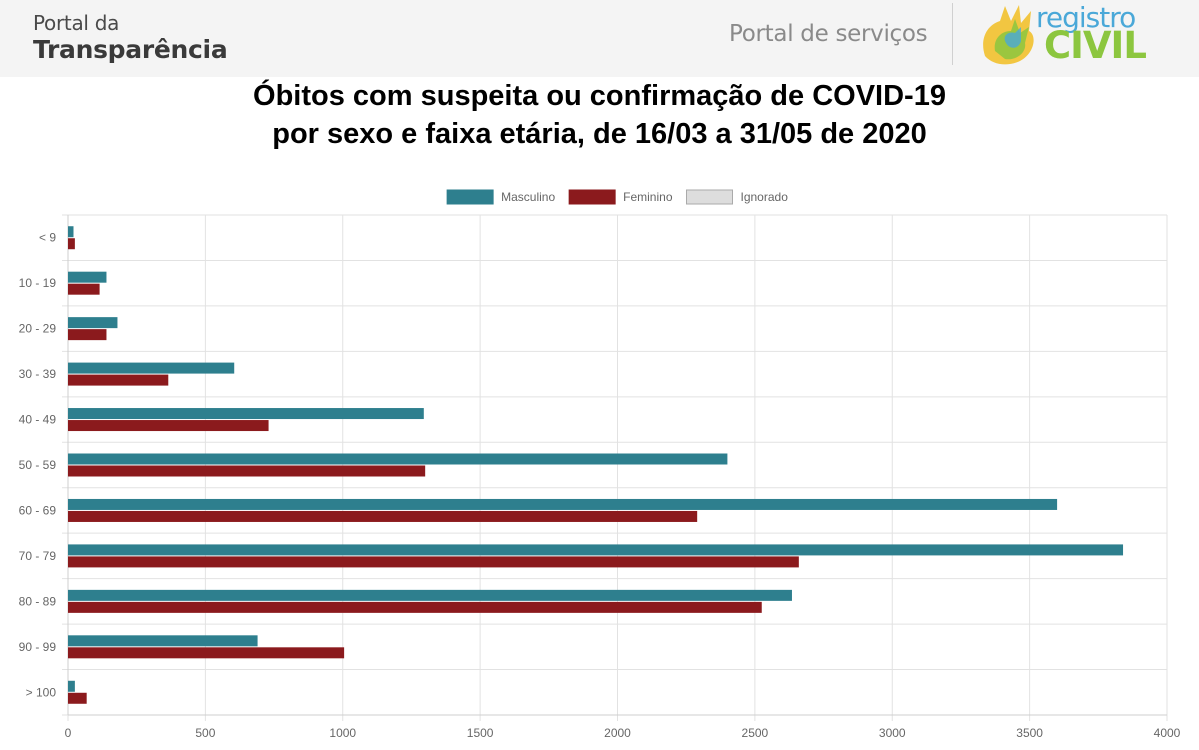 The width and height of the screenshot is (1199, 750). What do you see at coordinates (38, 283) in the screenshot?
I see `y-tick-label: 10 - 19` at bounding box center [38, 283].